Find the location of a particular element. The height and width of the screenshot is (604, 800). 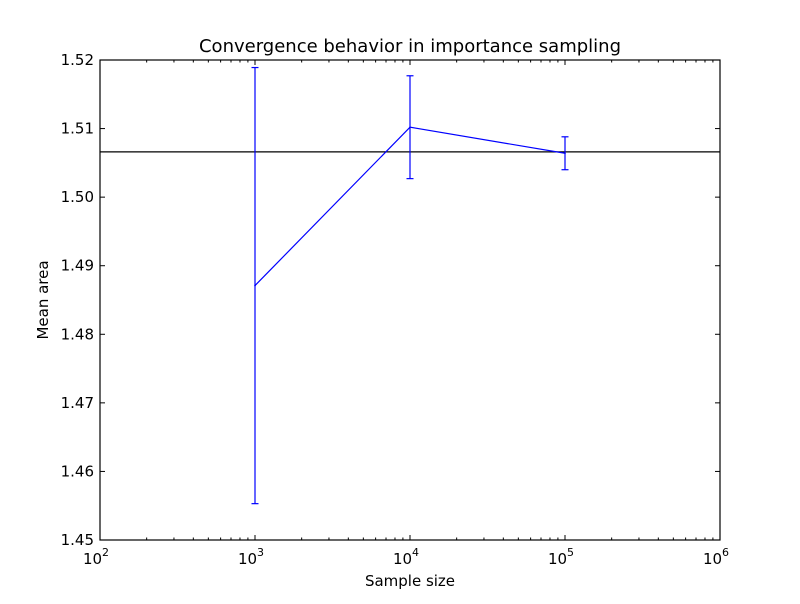

x-tick-label-exponent: 2 is located at coordinates (105, 552).